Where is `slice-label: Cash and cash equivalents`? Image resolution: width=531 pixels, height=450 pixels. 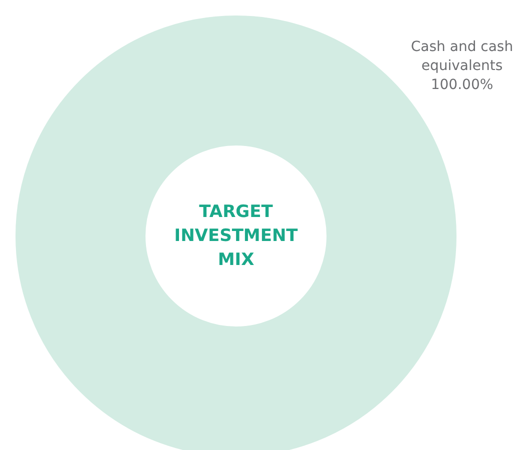 slice-label: Cash and cash equivalents is located at coordinates (462, 56).